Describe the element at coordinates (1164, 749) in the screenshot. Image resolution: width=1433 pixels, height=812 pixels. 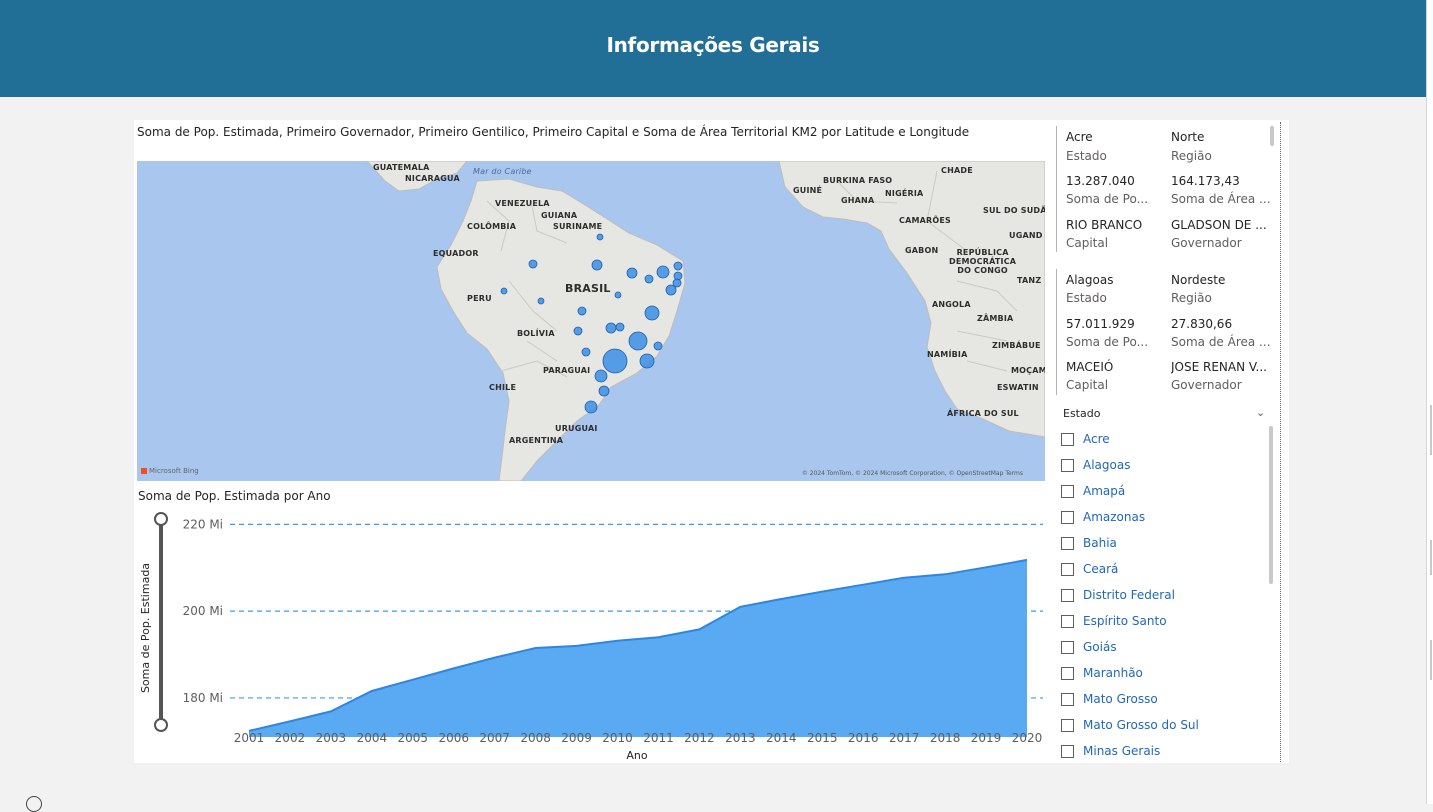
I see `slicer-item: Minas Gerais` at that location.